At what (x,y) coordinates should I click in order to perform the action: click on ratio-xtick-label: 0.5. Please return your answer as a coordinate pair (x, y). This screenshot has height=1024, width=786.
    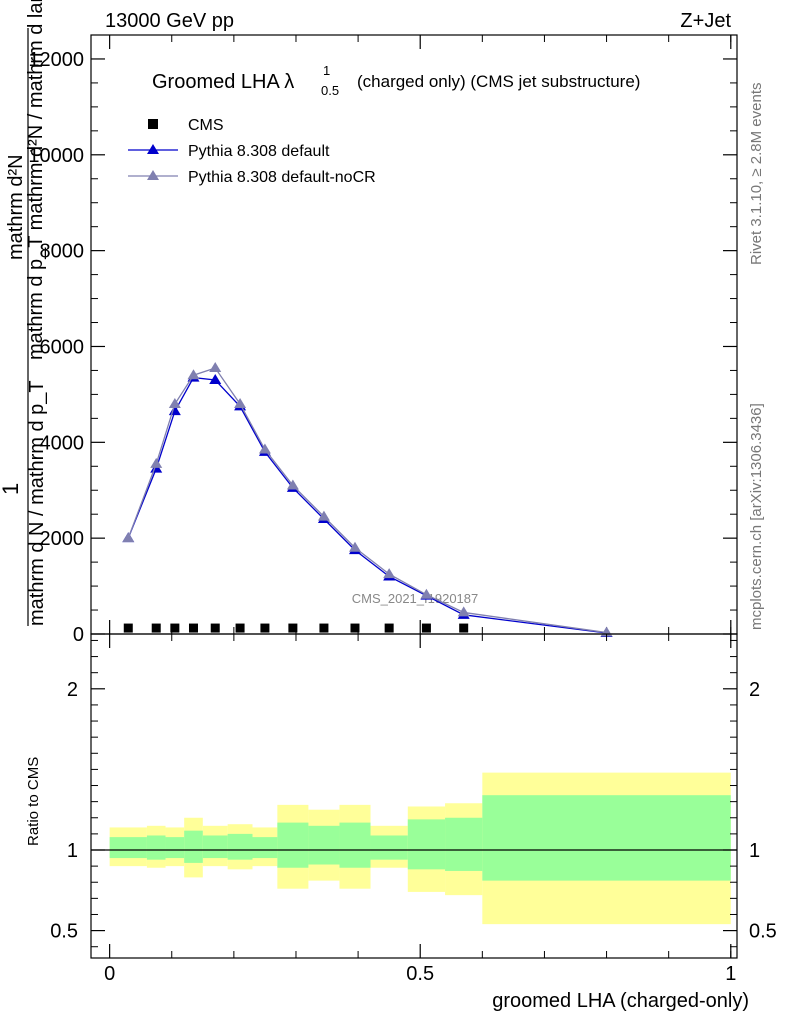
    Looking at the image, I should click on (420, 974).